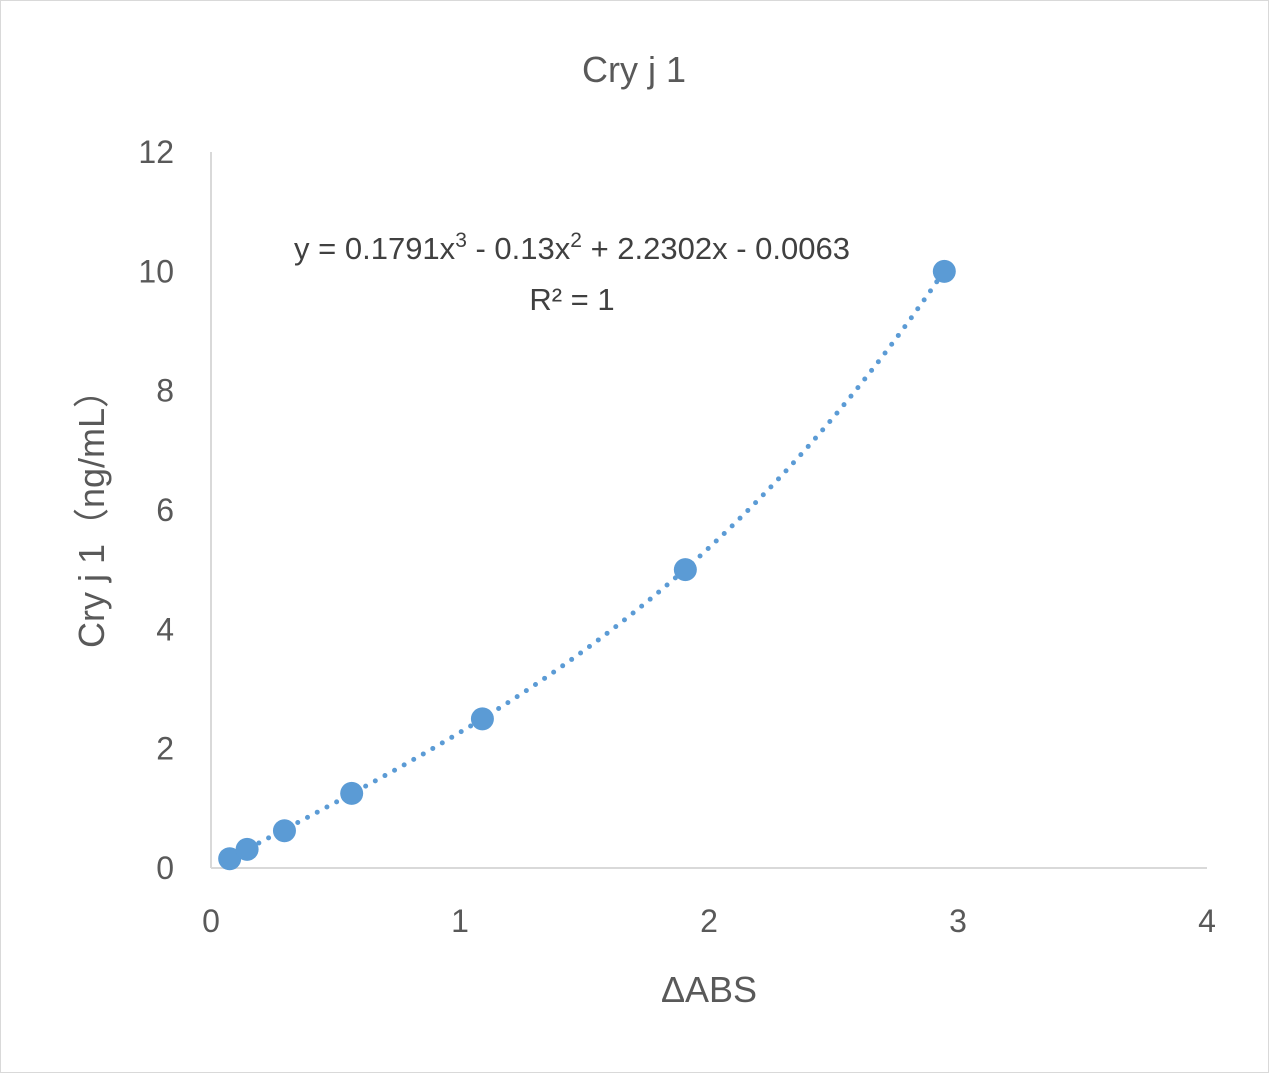 This screenshot has height=1073, width=1269. Describe the element at coordinates (211, 921) in the screenshot. I see `x-tick-label: 0` at that location.